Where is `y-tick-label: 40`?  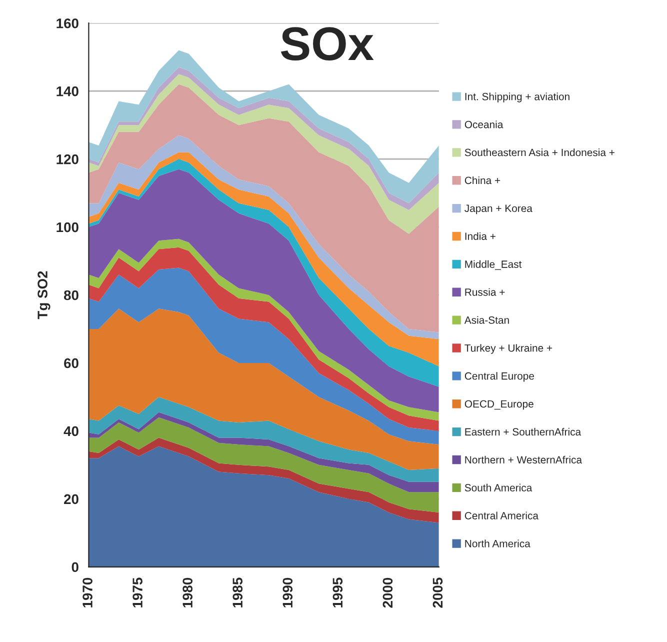 y-tick-label: 40 is located at coordinates (71, 431).